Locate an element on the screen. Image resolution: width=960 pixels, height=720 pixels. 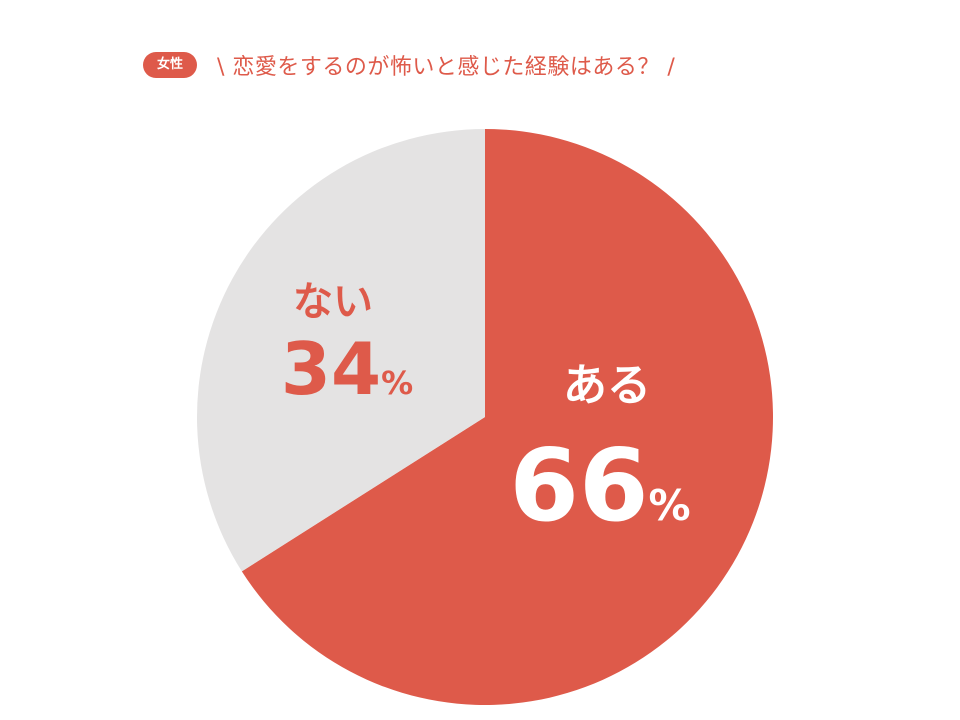
slice-value-nai: 34% is located at coordinates (347, 369).